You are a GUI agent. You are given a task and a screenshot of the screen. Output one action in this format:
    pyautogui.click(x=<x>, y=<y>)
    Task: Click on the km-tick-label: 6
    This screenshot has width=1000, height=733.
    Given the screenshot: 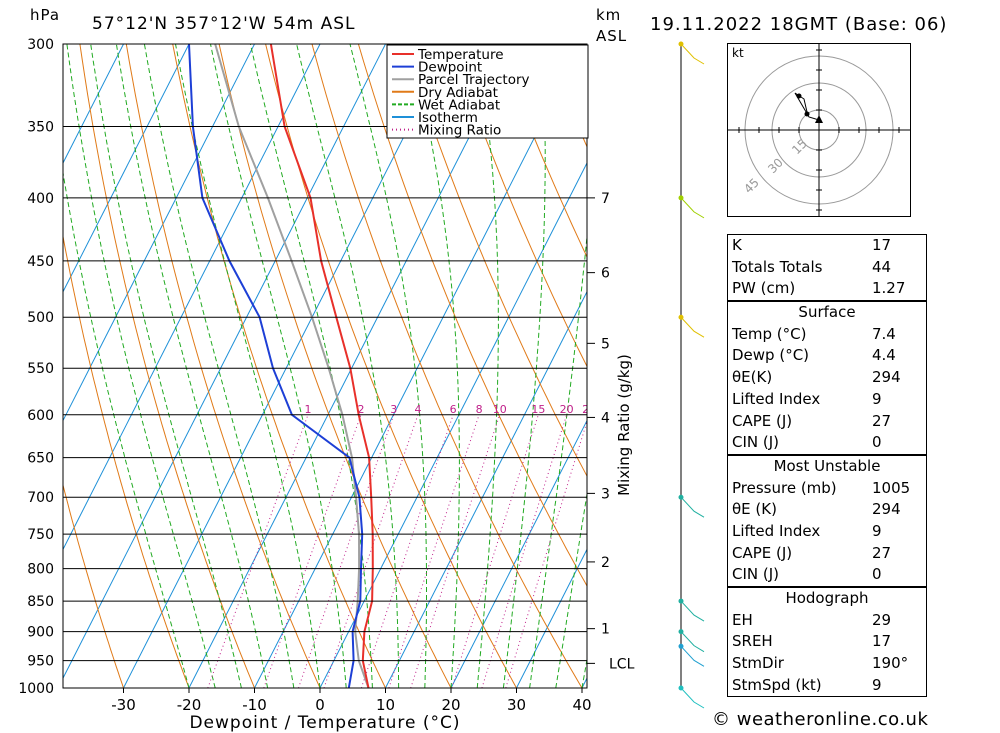 What is the action you would take?
    pyautogui.click(x=605, y=274)
    